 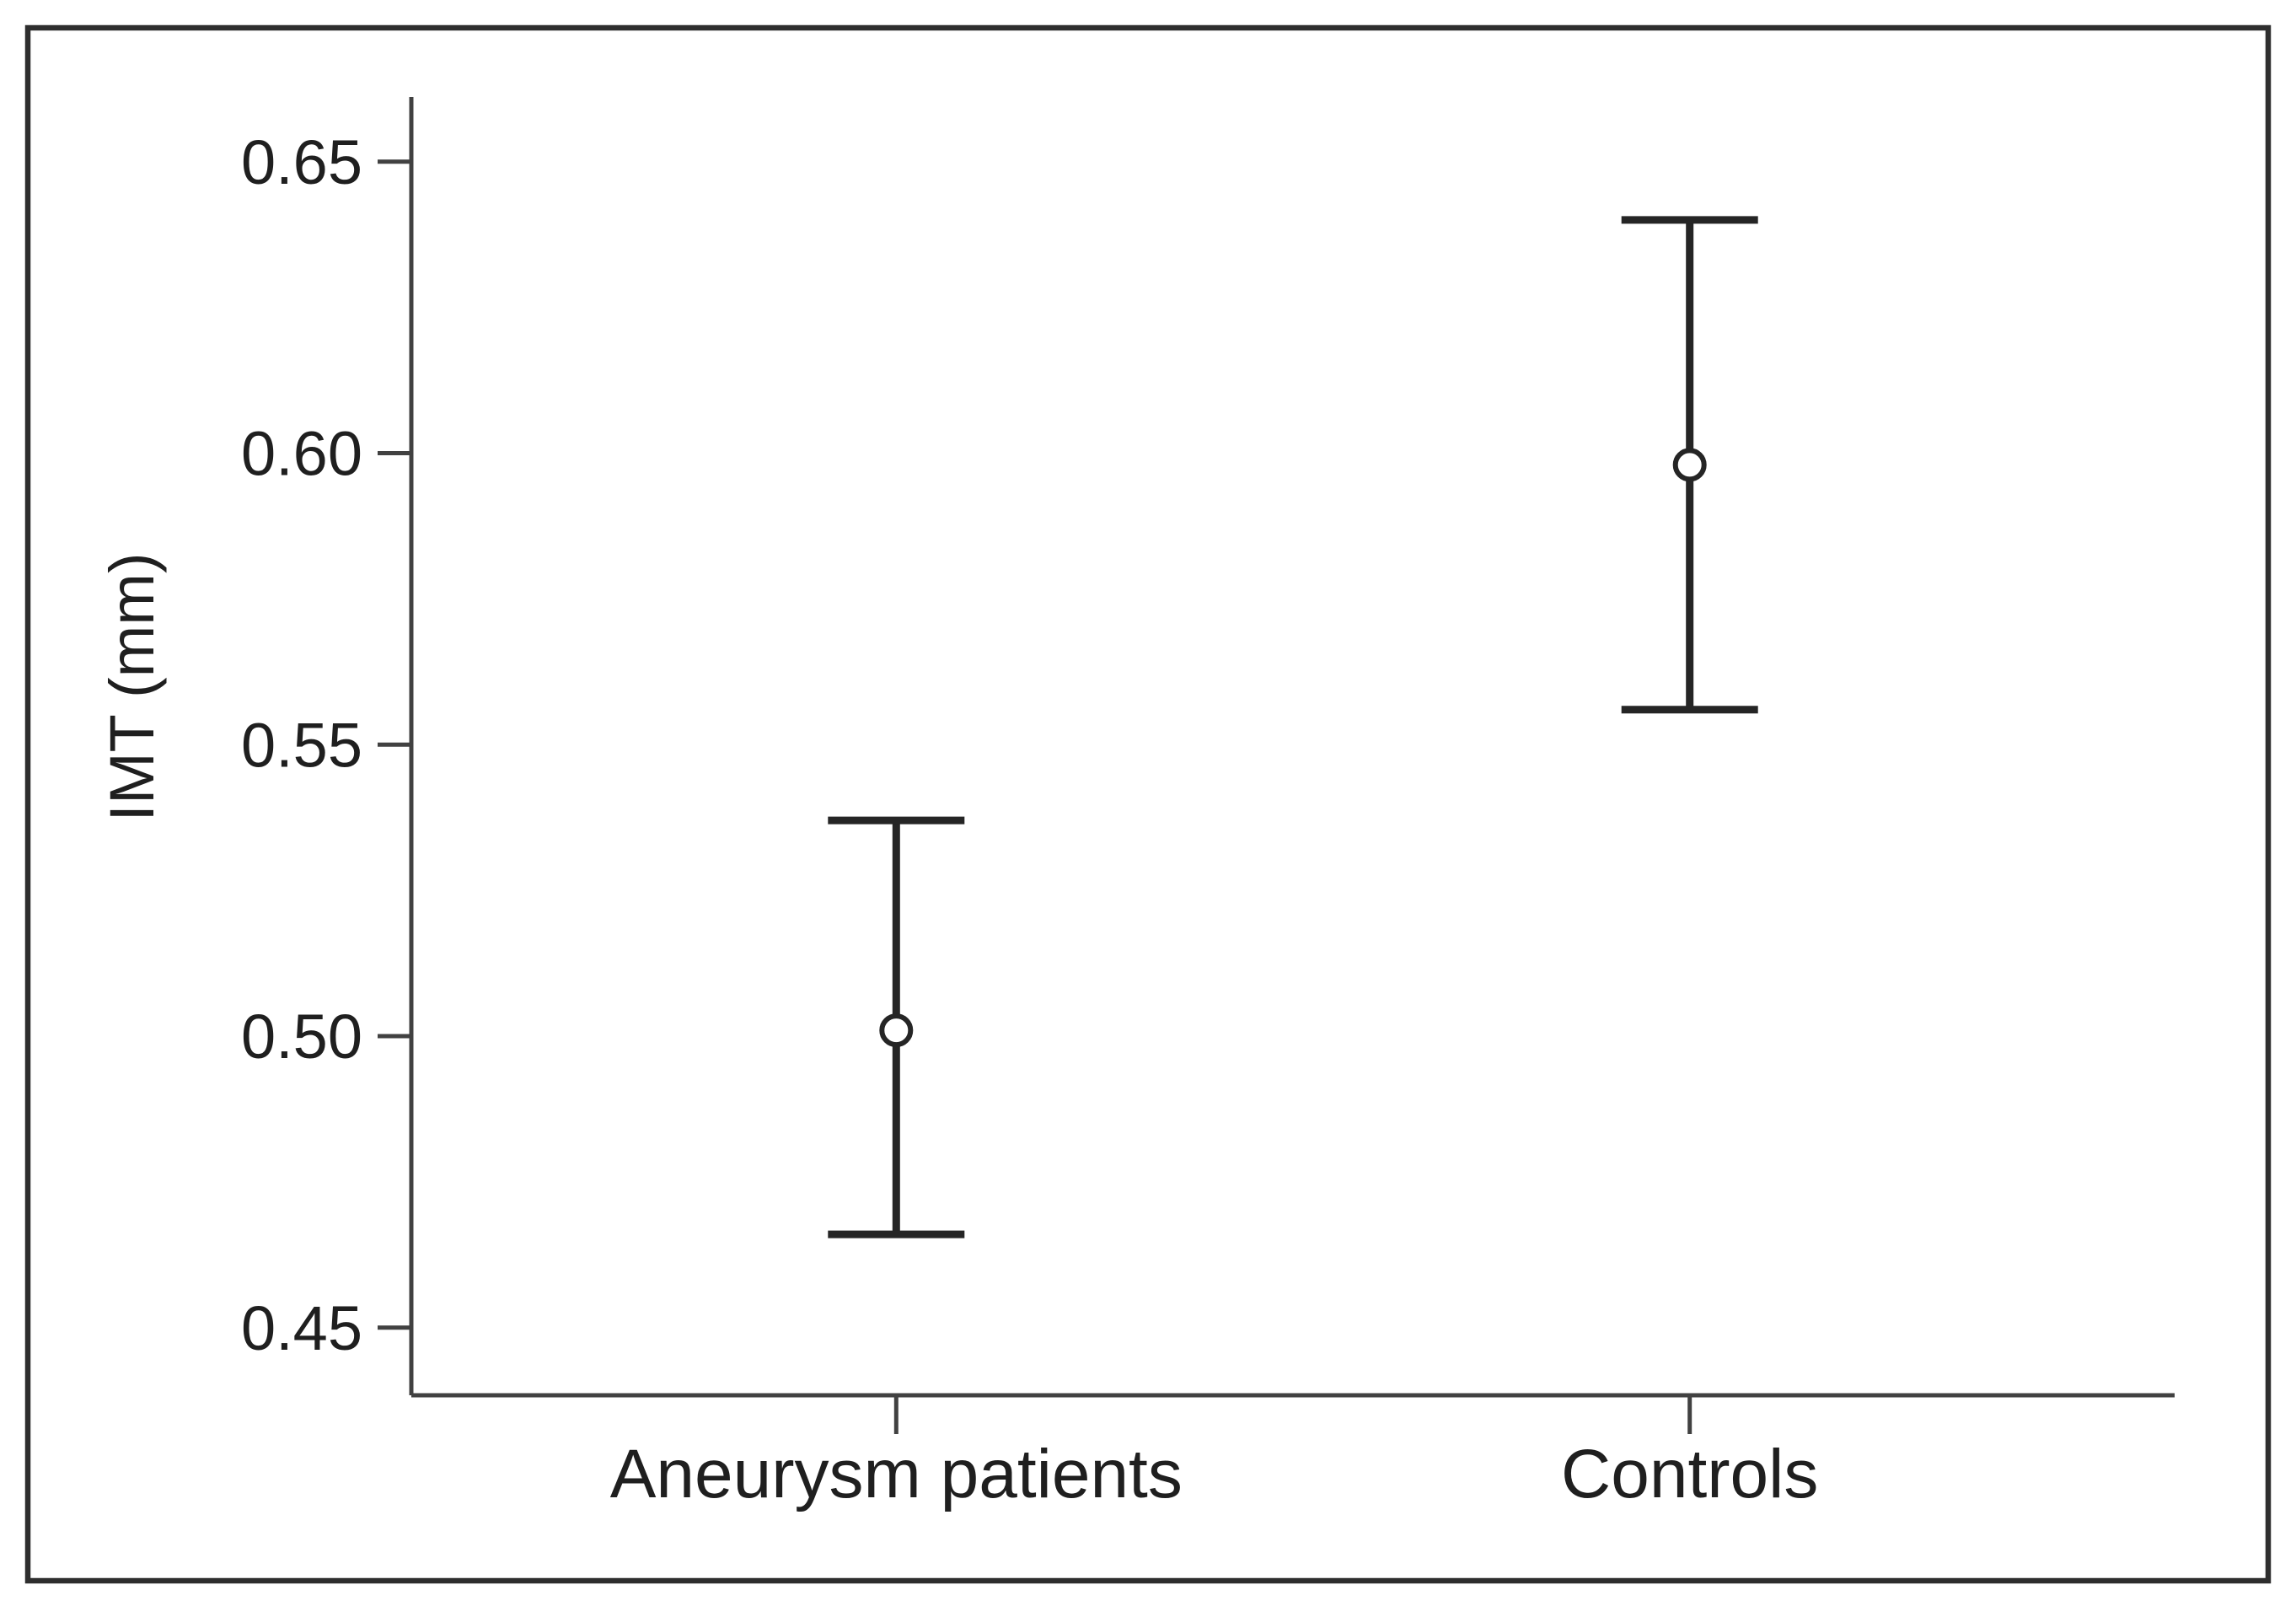 What do you see at coordinates (301, 1037) in the screenshot?
I see `y-tick-label: 0.50` at bounding box center [301, 1037].